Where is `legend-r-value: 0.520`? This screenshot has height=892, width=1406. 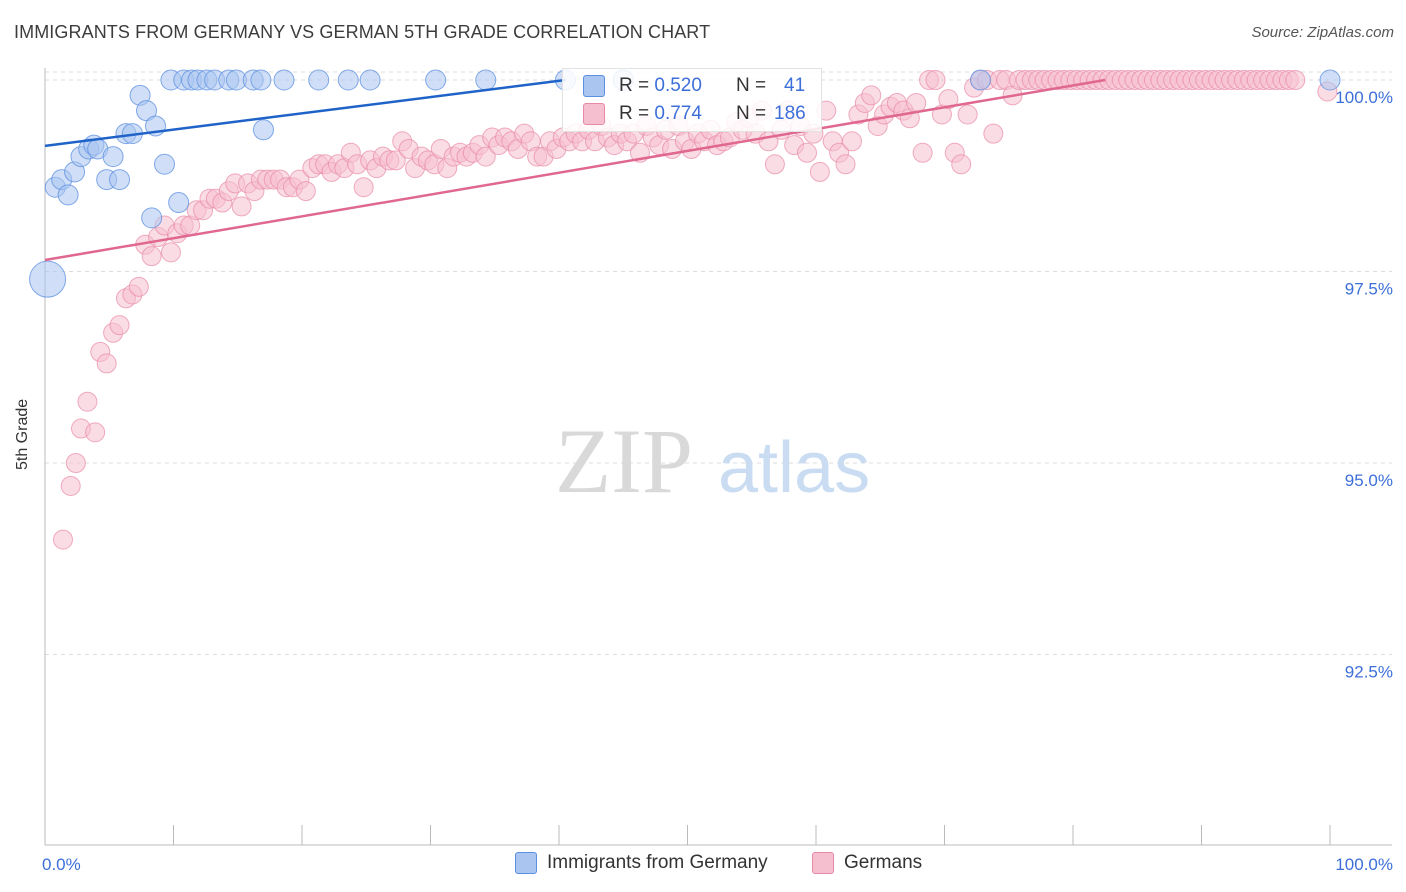 legend-r-value: 0.520 is located at coordinates (678, 85).